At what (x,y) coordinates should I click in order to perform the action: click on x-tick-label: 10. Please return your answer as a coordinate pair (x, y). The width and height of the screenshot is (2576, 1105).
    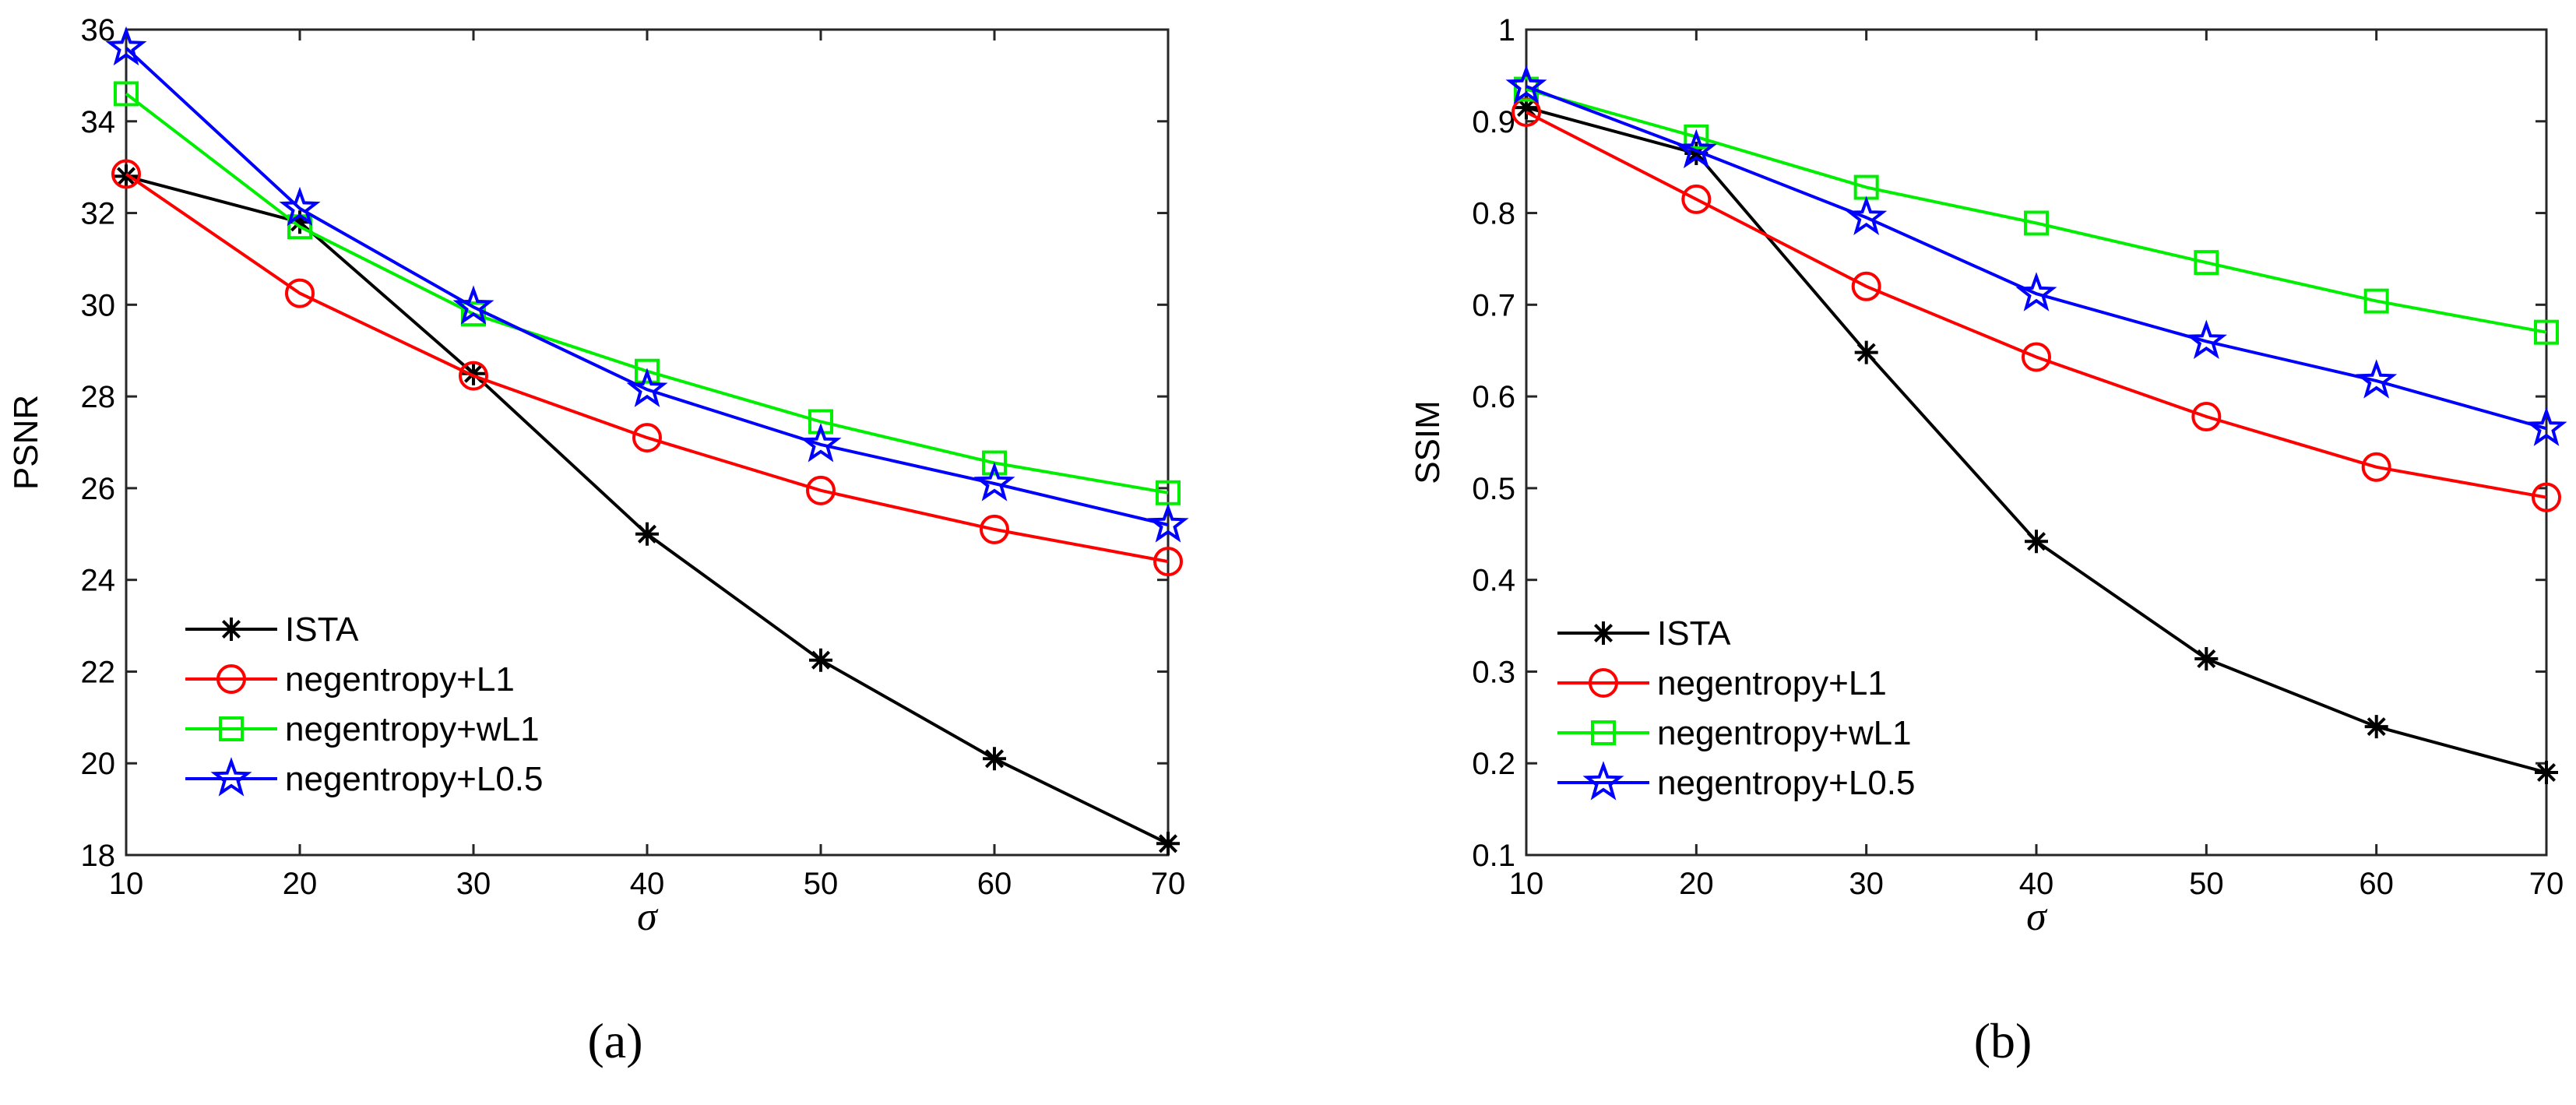
    Looking at the image, I should click on (126, 884).